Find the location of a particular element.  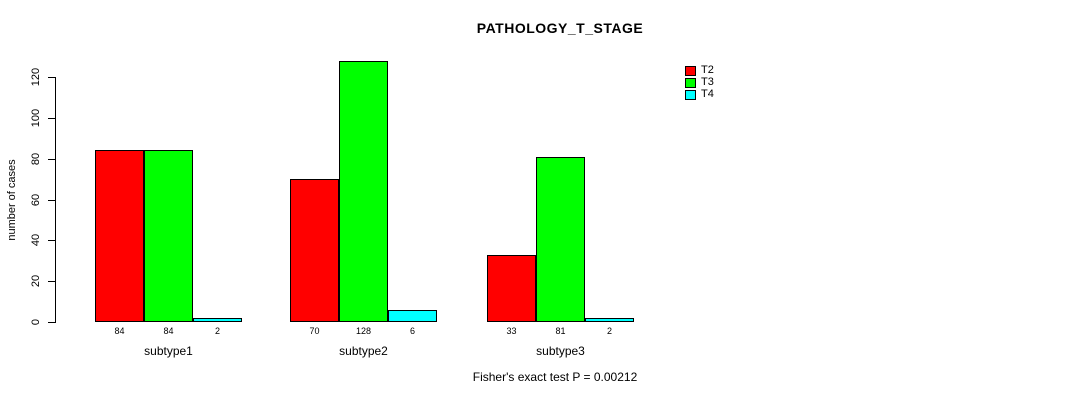

bar-value-label: 33 is located at coordinates (511, 331).